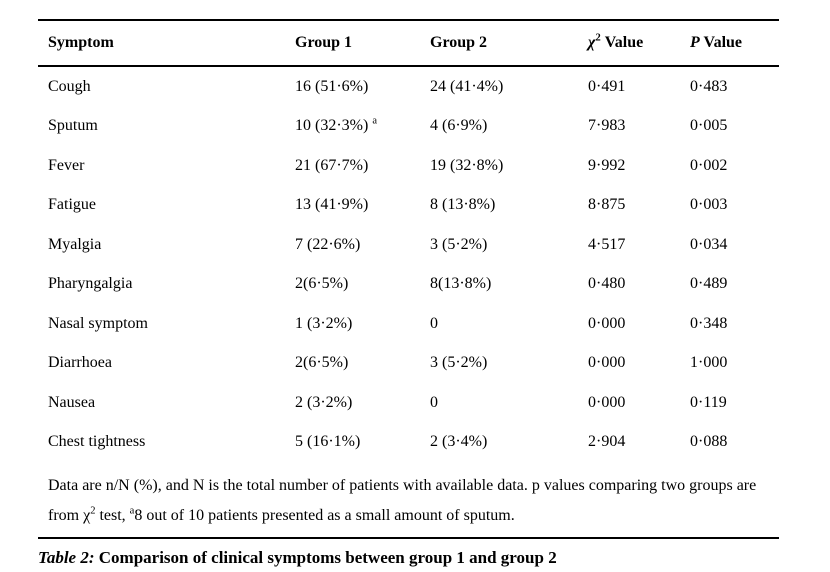  Describe the element at coordinates (408, 166) in the screenshot. I see `table-row: Fever 21 (67·7%) 19 (32·8%) 9·992 0·002` at that location.